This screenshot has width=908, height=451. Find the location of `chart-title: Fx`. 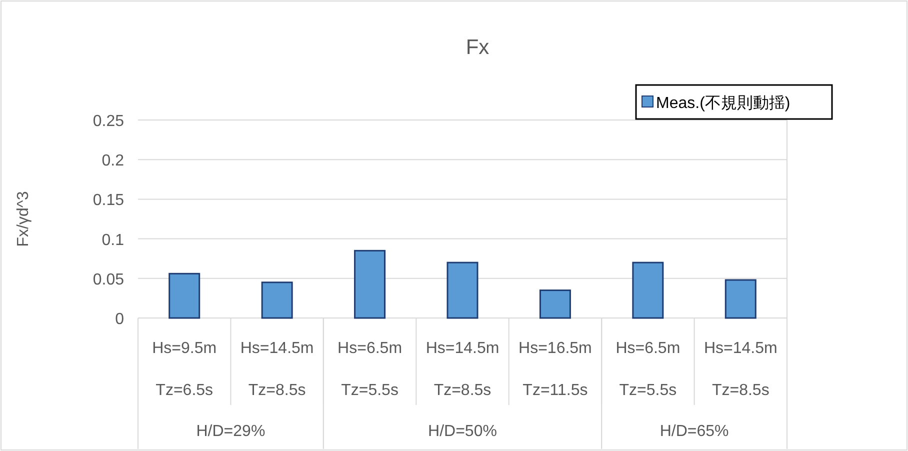

chart-title: Fx is located at coordinates (478, 47).